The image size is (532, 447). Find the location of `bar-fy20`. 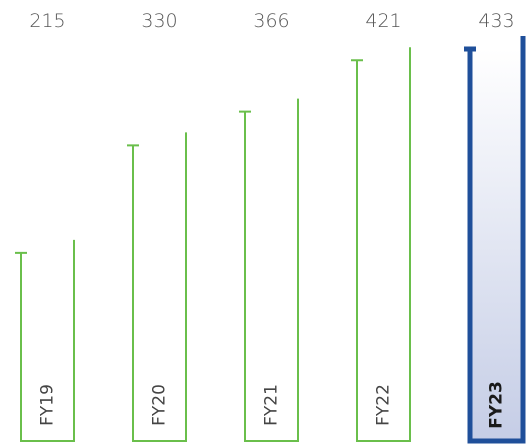

bar-fy20 is located at coordinates (157, 287).